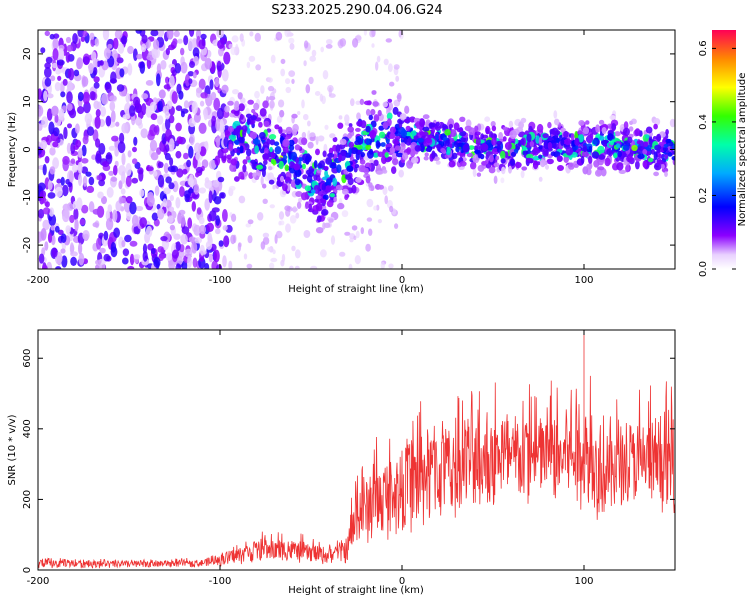  What do you see at coordinates (402, 280) in the screenshot?
I see `spectrogram-xtick-label: 0` at bounding box center [402, 280].